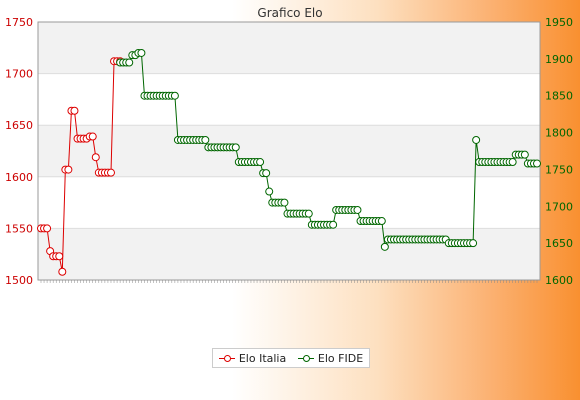 The width and height of the screenshot is (580, 400). What do you see at coordinates (289, 13) in the screenshot?
I see `chart-title: Grafico Elo` at bounding box center [289, 13].